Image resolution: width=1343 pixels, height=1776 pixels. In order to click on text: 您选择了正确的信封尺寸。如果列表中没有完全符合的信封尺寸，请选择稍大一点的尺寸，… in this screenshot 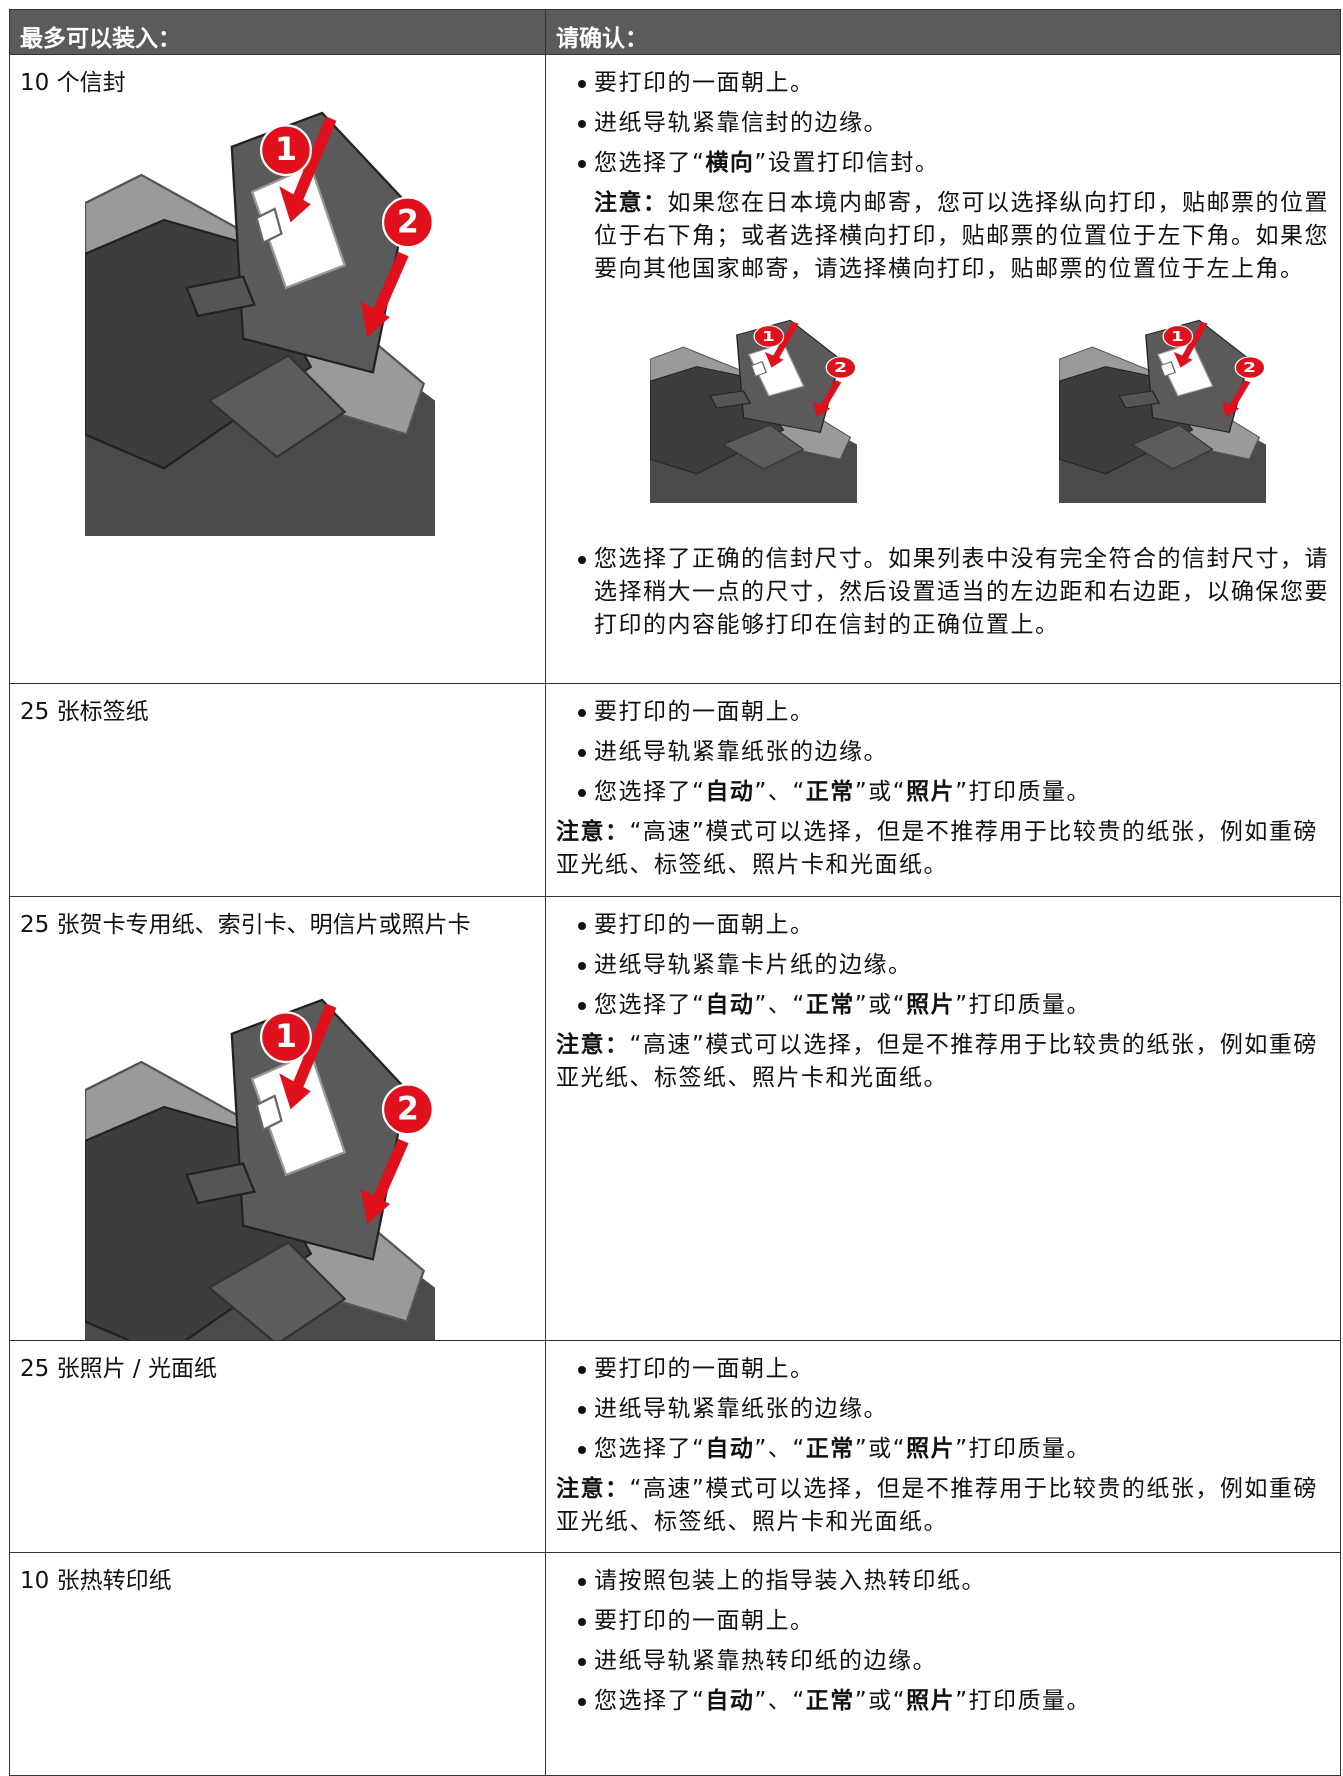, I will do `click(961, 592)`.